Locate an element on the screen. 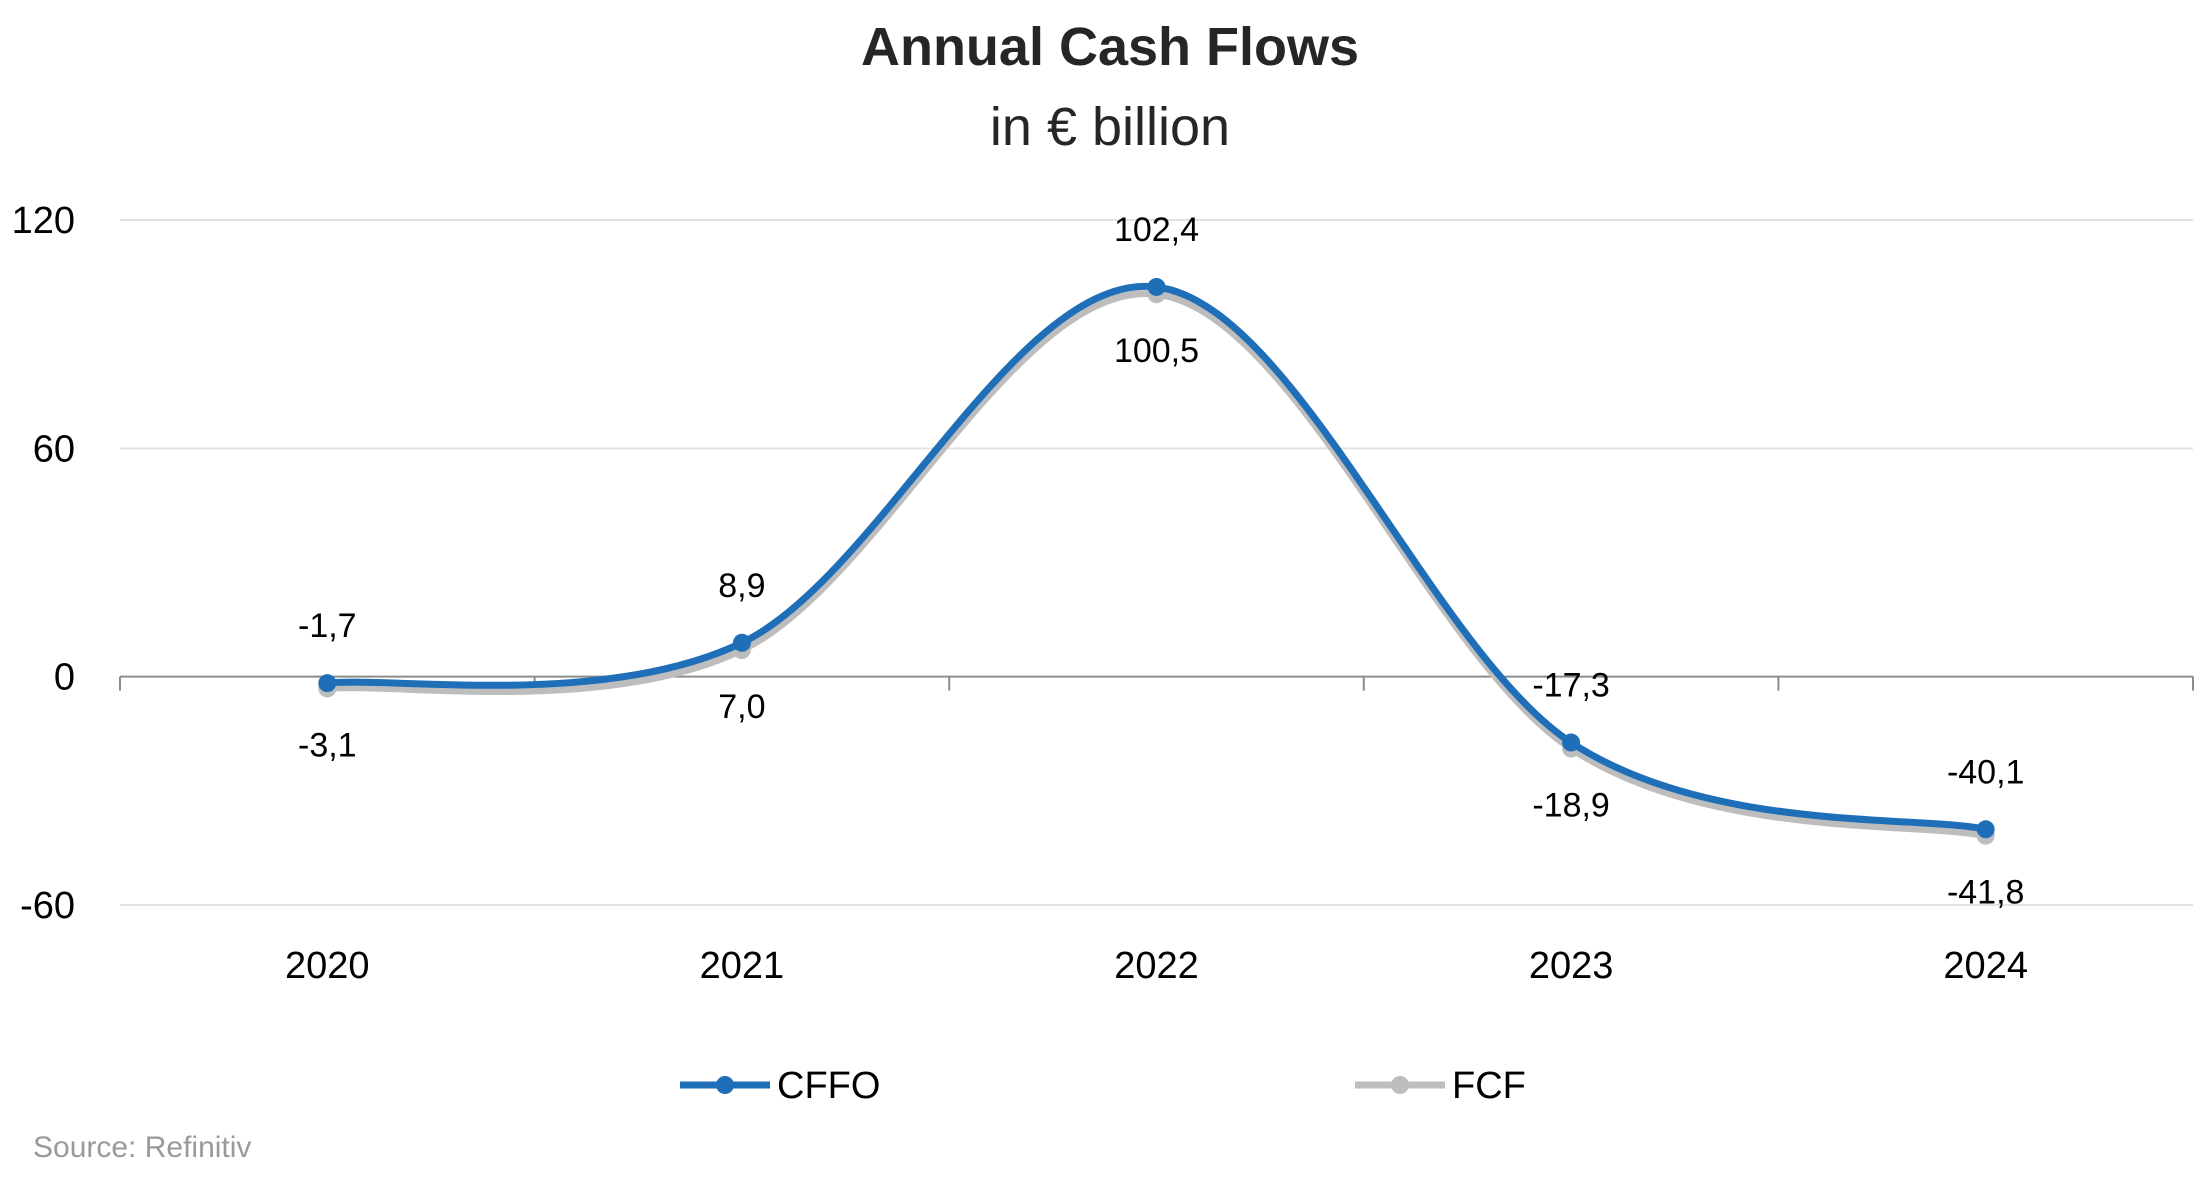 Image resolution: width=2200 pixels, height=1189 pixels. x-tick-label: 2020 is located at coordinates (327, 966).